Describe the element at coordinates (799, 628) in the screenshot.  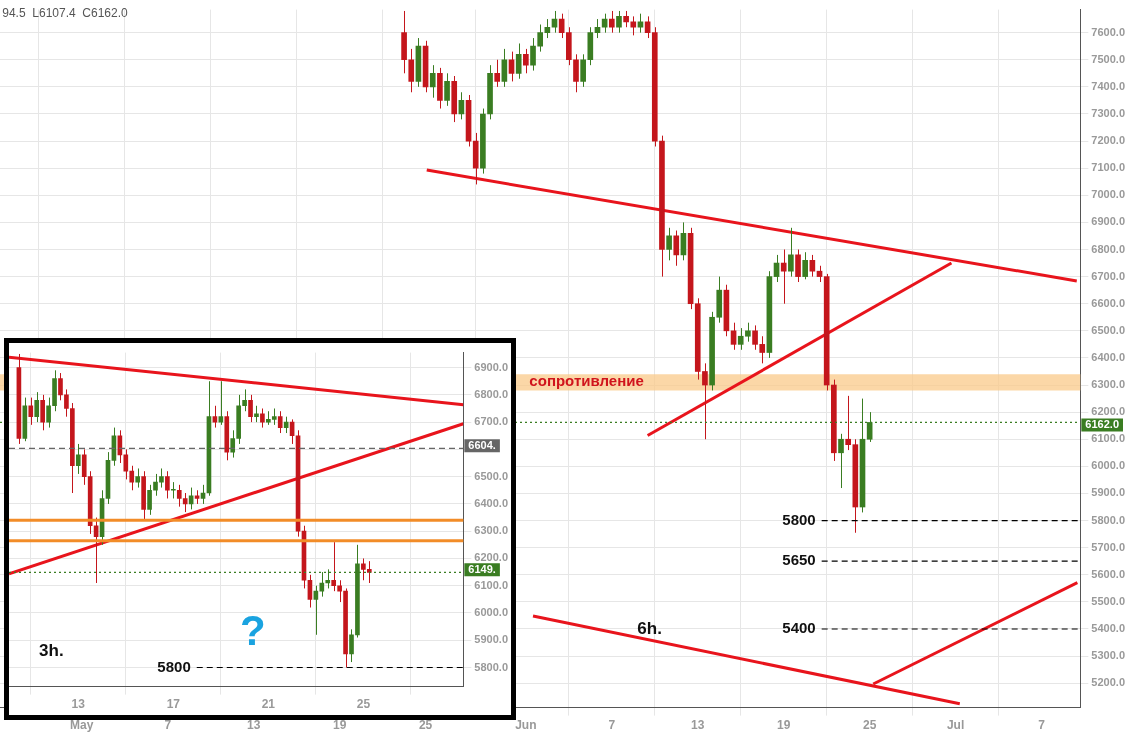
I see `ref-line-label: 5400` at that location.